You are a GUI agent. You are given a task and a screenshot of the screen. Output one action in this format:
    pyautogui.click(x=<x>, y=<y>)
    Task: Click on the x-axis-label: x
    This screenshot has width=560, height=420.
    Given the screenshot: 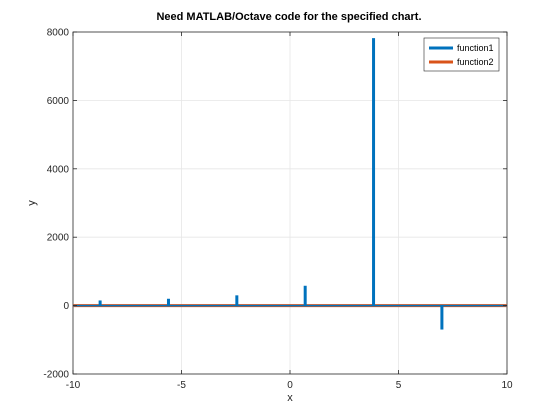 What is the action you would take?
    pyautogui.click(x=290, y=398)
    